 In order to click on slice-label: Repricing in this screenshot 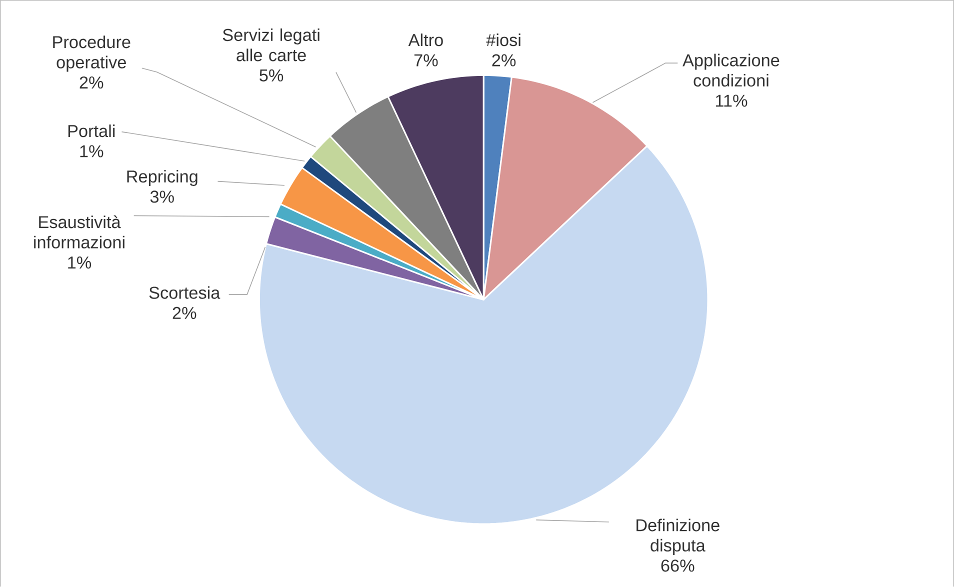, I will do `click(162, 178)`.